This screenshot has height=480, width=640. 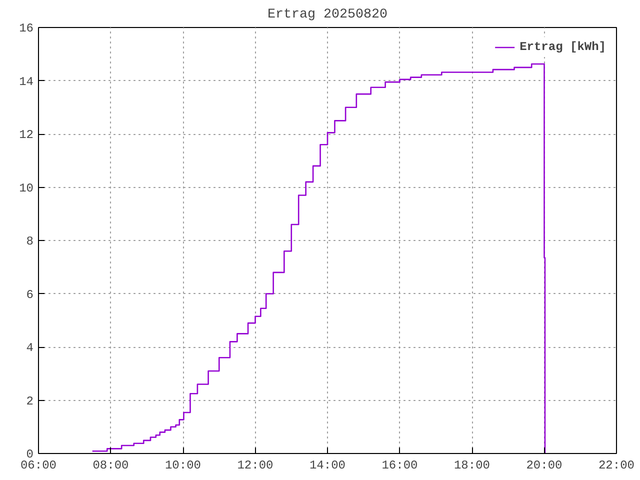 I want to click on x-tick-label: 20:00, so click(x=544, y=465).